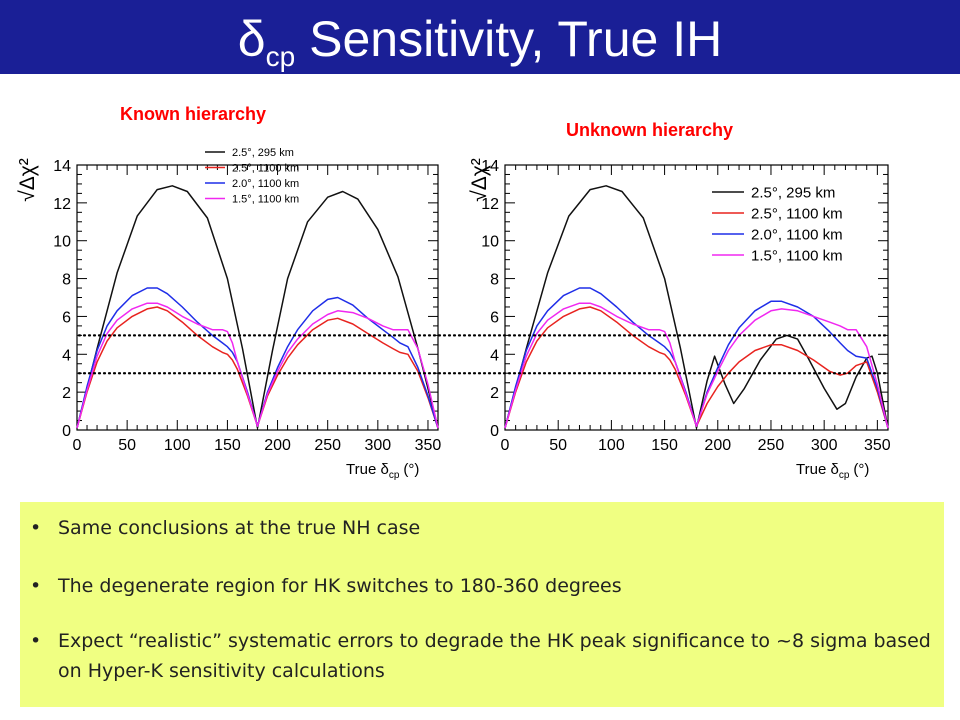  I want to click on title-rest: Sensitivity, True IH, so click(509, 39).